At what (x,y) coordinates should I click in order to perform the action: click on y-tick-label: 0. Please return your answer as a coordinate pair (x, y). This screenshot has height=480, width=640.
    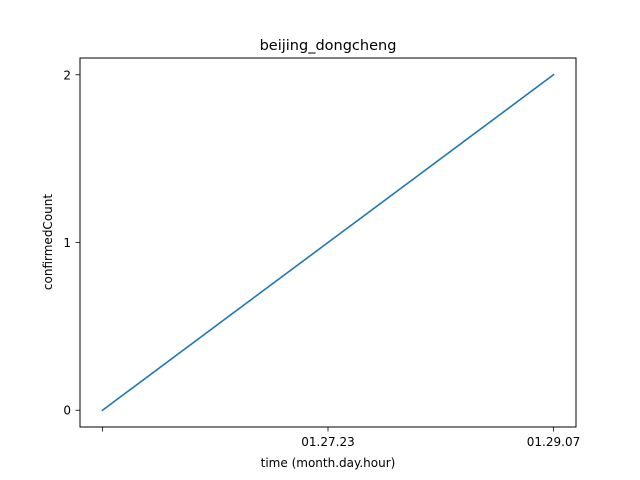
    Looking at the image, I should click on (67, 411).